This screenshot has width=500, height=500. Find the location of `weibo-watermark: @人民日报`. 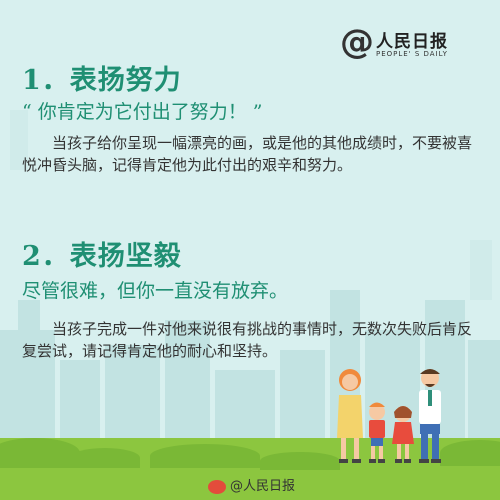

weibo-watermark: @人民日报 is located at coordinates (251, 484).